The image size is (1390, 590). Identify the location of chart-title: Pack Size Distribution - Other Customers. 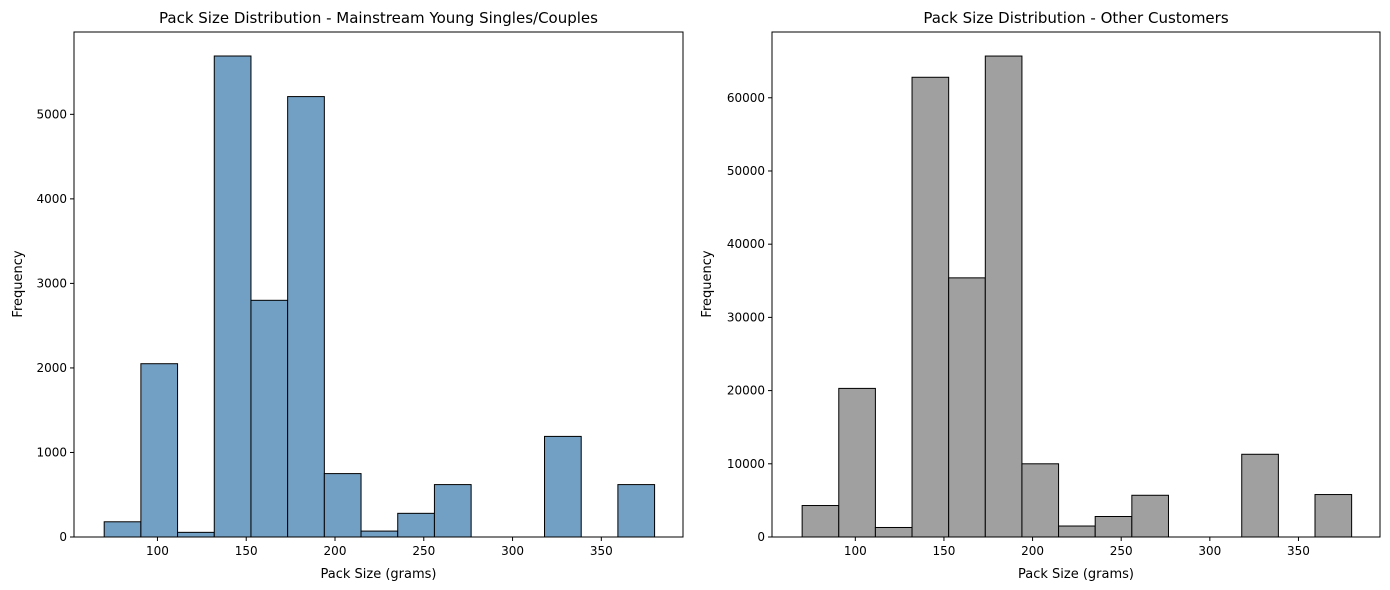
(1076, 18).